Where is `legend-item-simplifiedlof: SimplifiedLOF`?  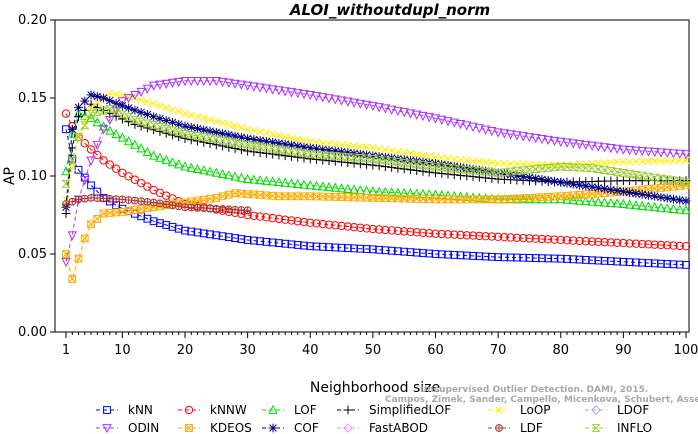 legend-item-simplifiedlof: SimplifiedLOF is located at coordinates (394, 410).